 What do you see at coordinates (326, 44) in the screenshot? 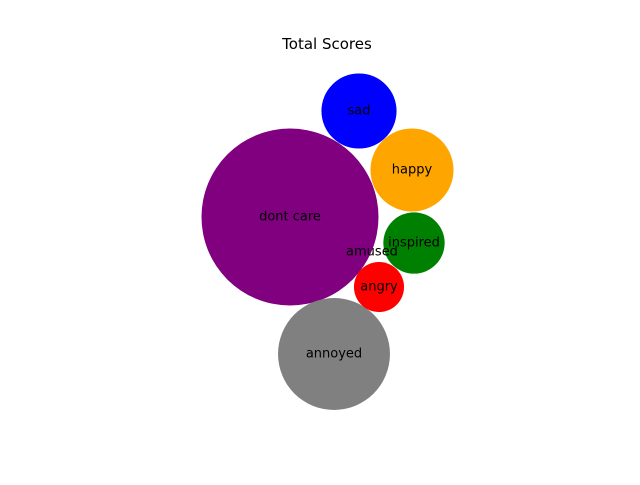
I see `chart-title: Total Scores` at bounding box center [326, 44].